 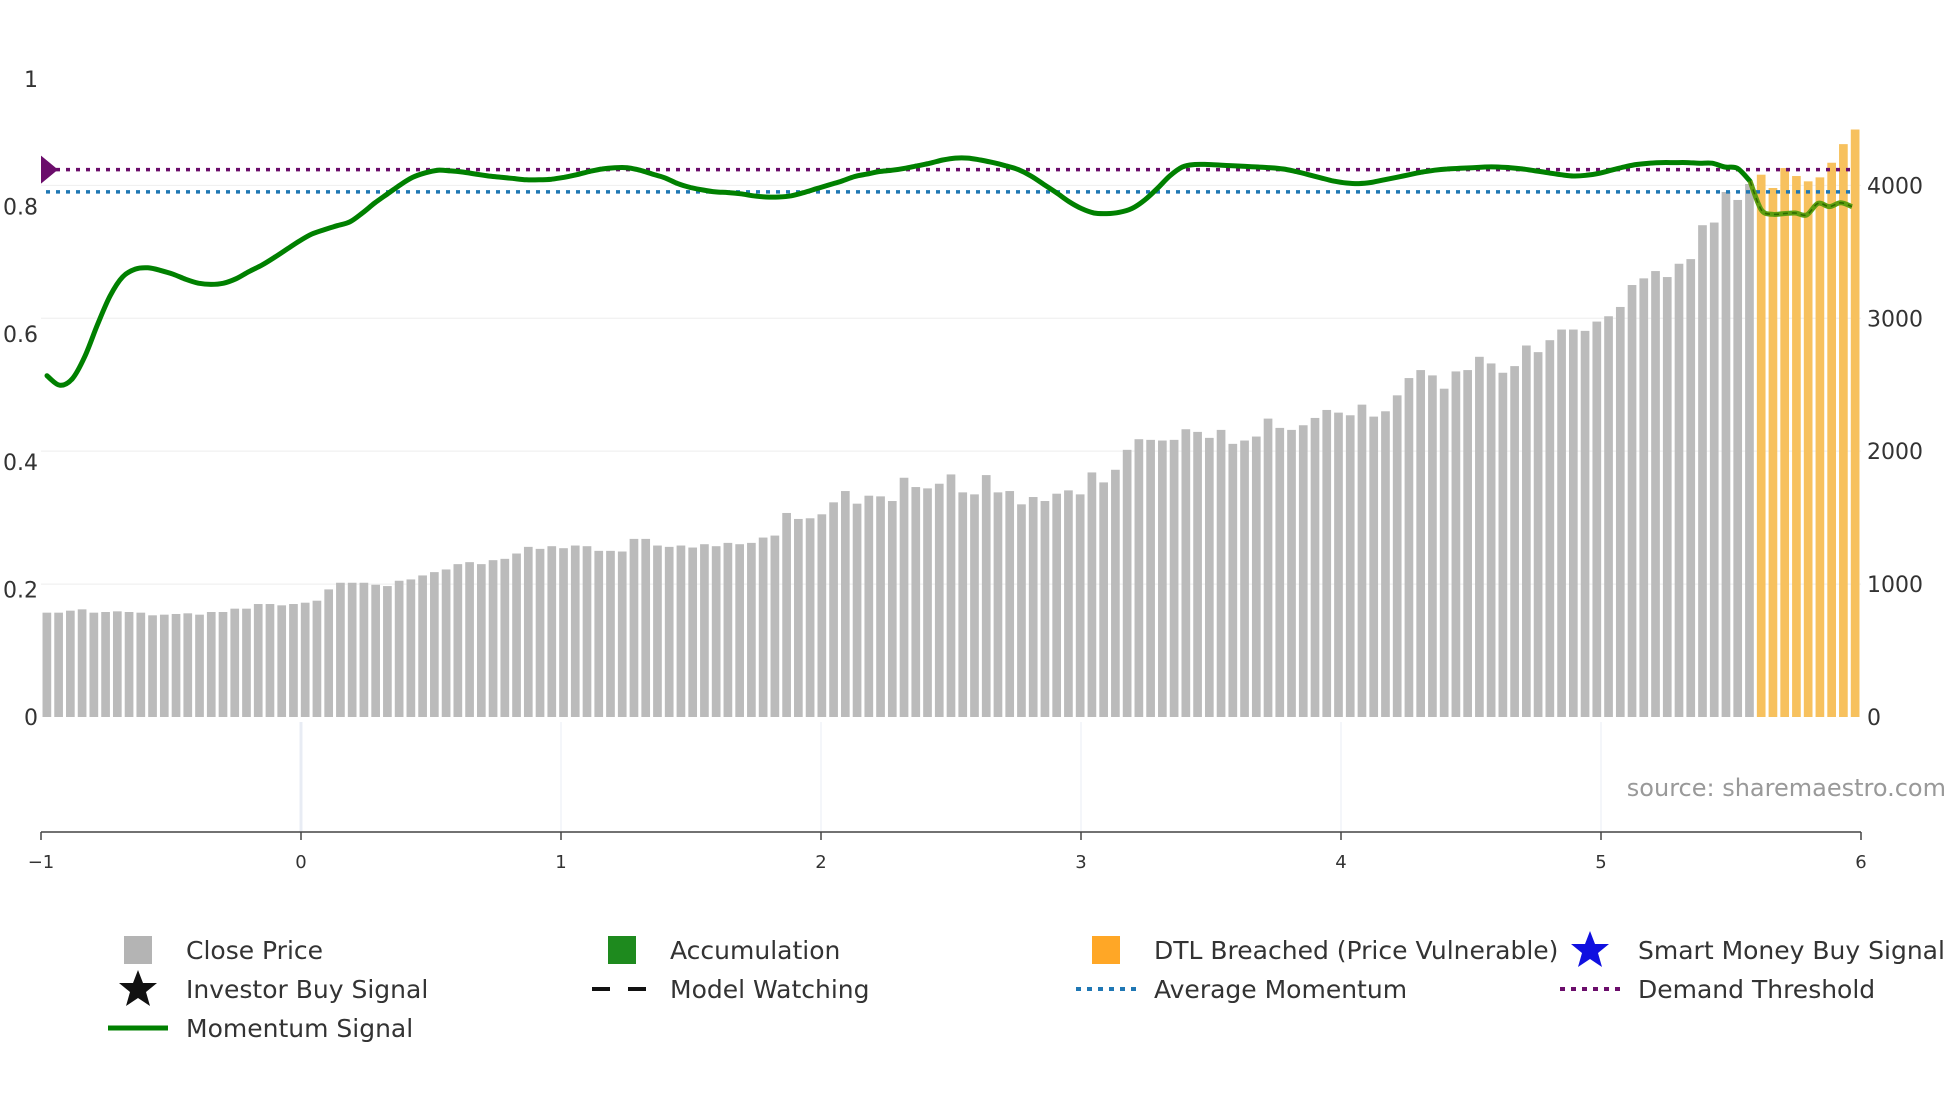 I want to click on legend-item-dtl-breached-price-vulnerable: DTL Breached (Price Vulnerable), so click(x=1312, y=950).